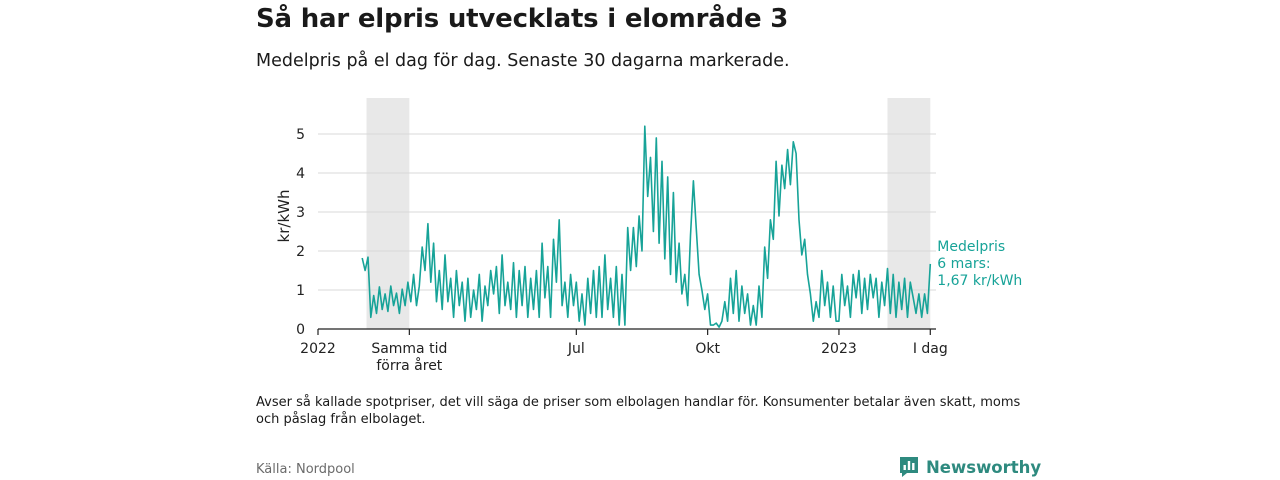 The height and width of the screenshot is (480, 1280). What do you see at coordinates (839, 349) in the screenshot?
I see `x-tick-label: 2023` at bounding box center [839, 349].